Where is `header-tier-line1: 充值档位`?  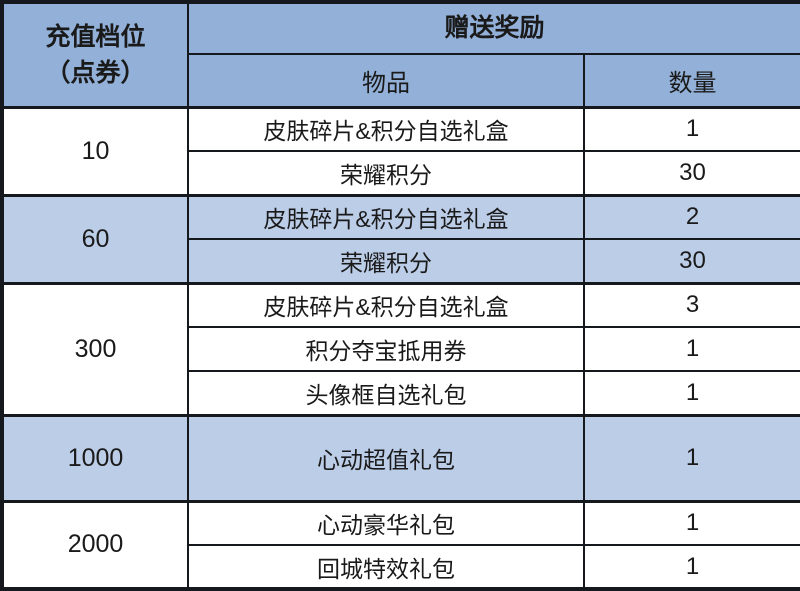 header-tier-line1: 充值档位 is located at coordinates (95, 36).